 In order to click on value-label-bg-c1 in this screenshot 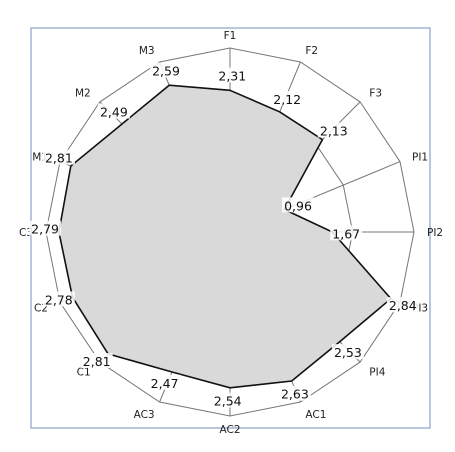, I will do `click(96, 360)`.